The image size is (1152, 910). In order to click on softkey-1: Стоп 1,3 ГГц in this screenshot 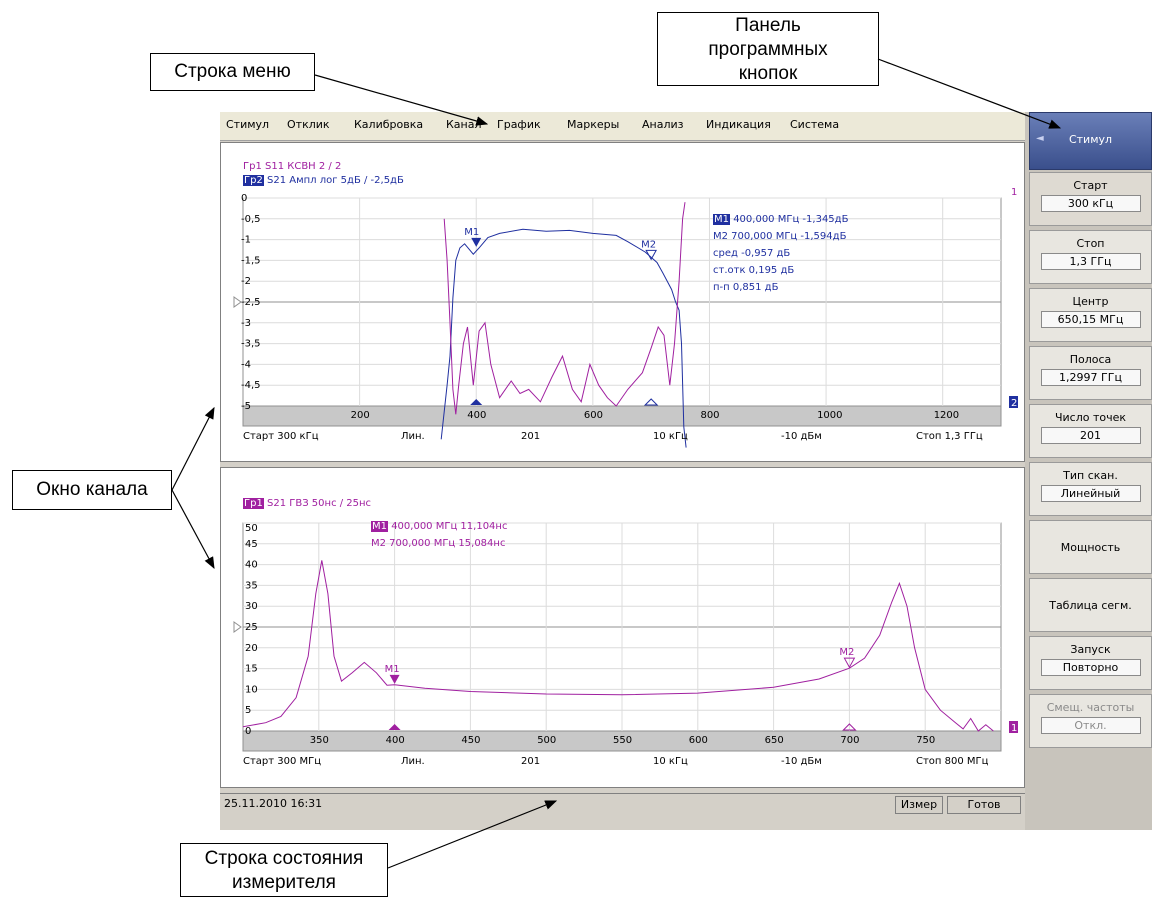, I will do `click(1090, 257)`.